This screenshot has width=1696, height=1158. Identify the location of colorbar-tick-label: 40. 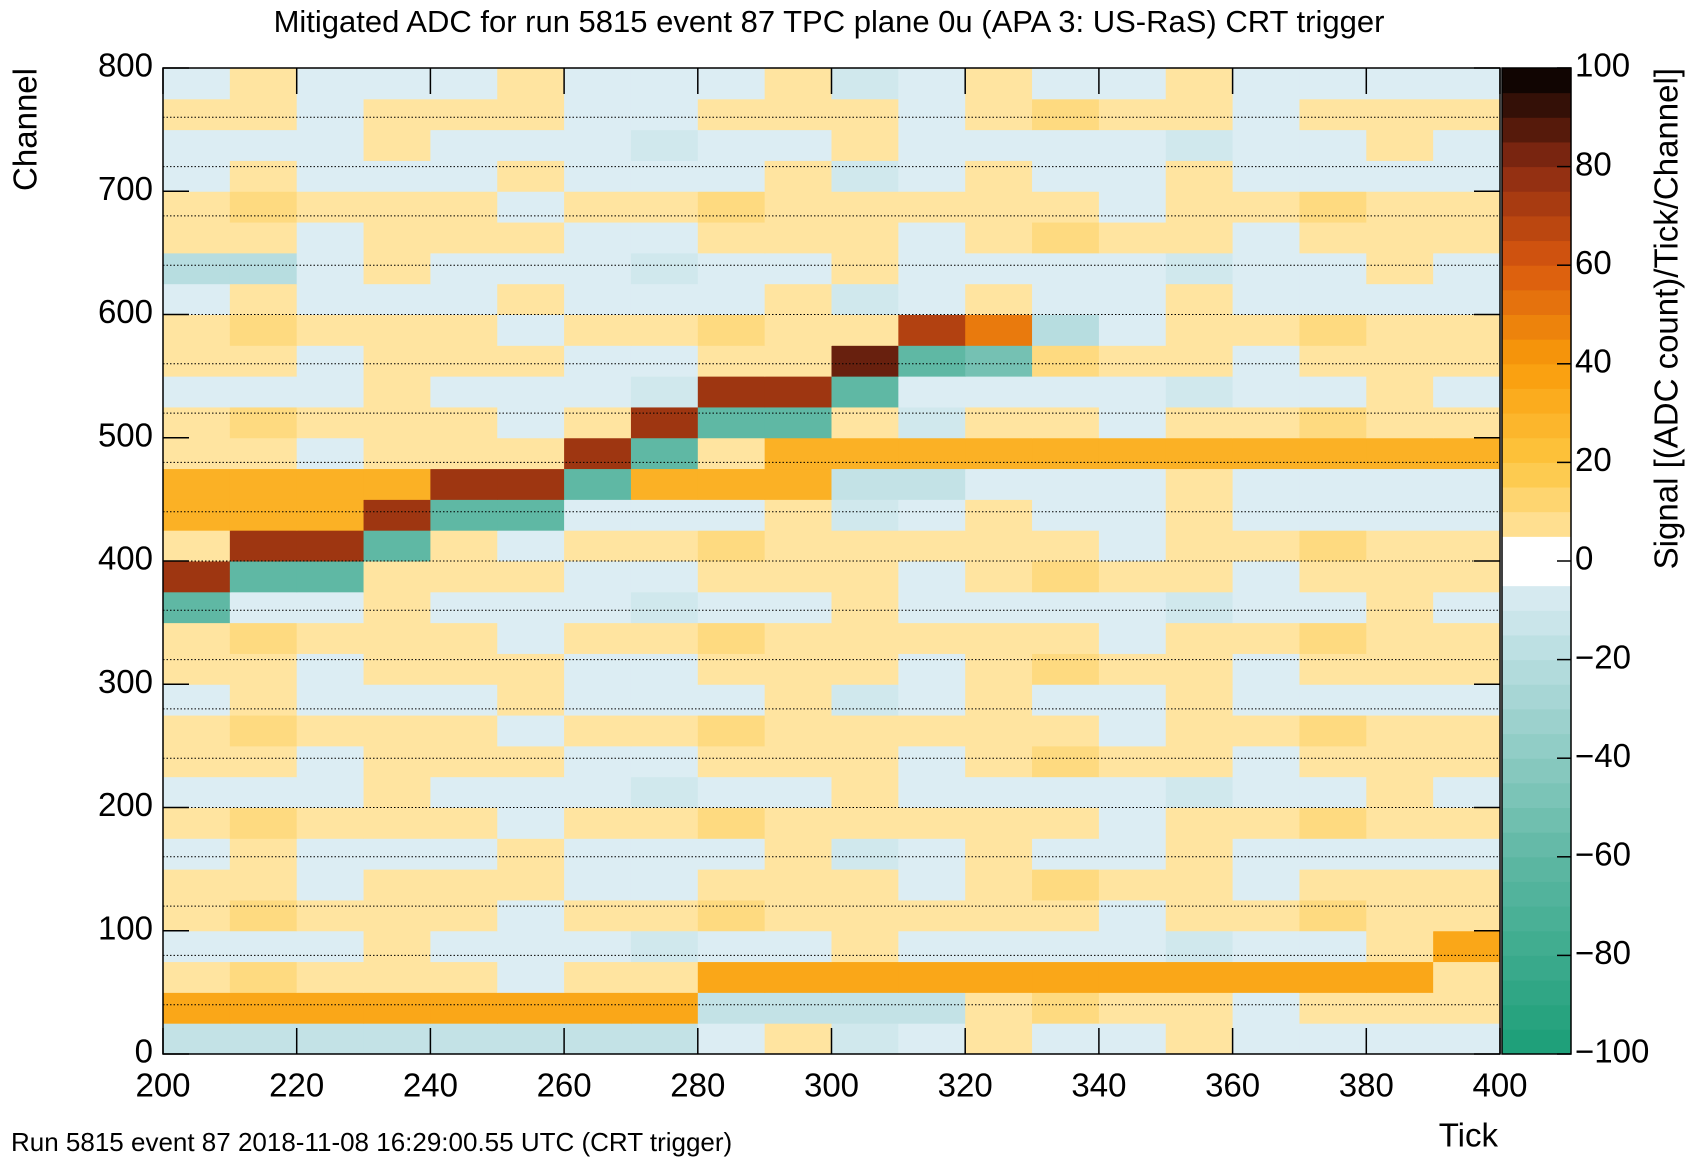
(1593, 361).